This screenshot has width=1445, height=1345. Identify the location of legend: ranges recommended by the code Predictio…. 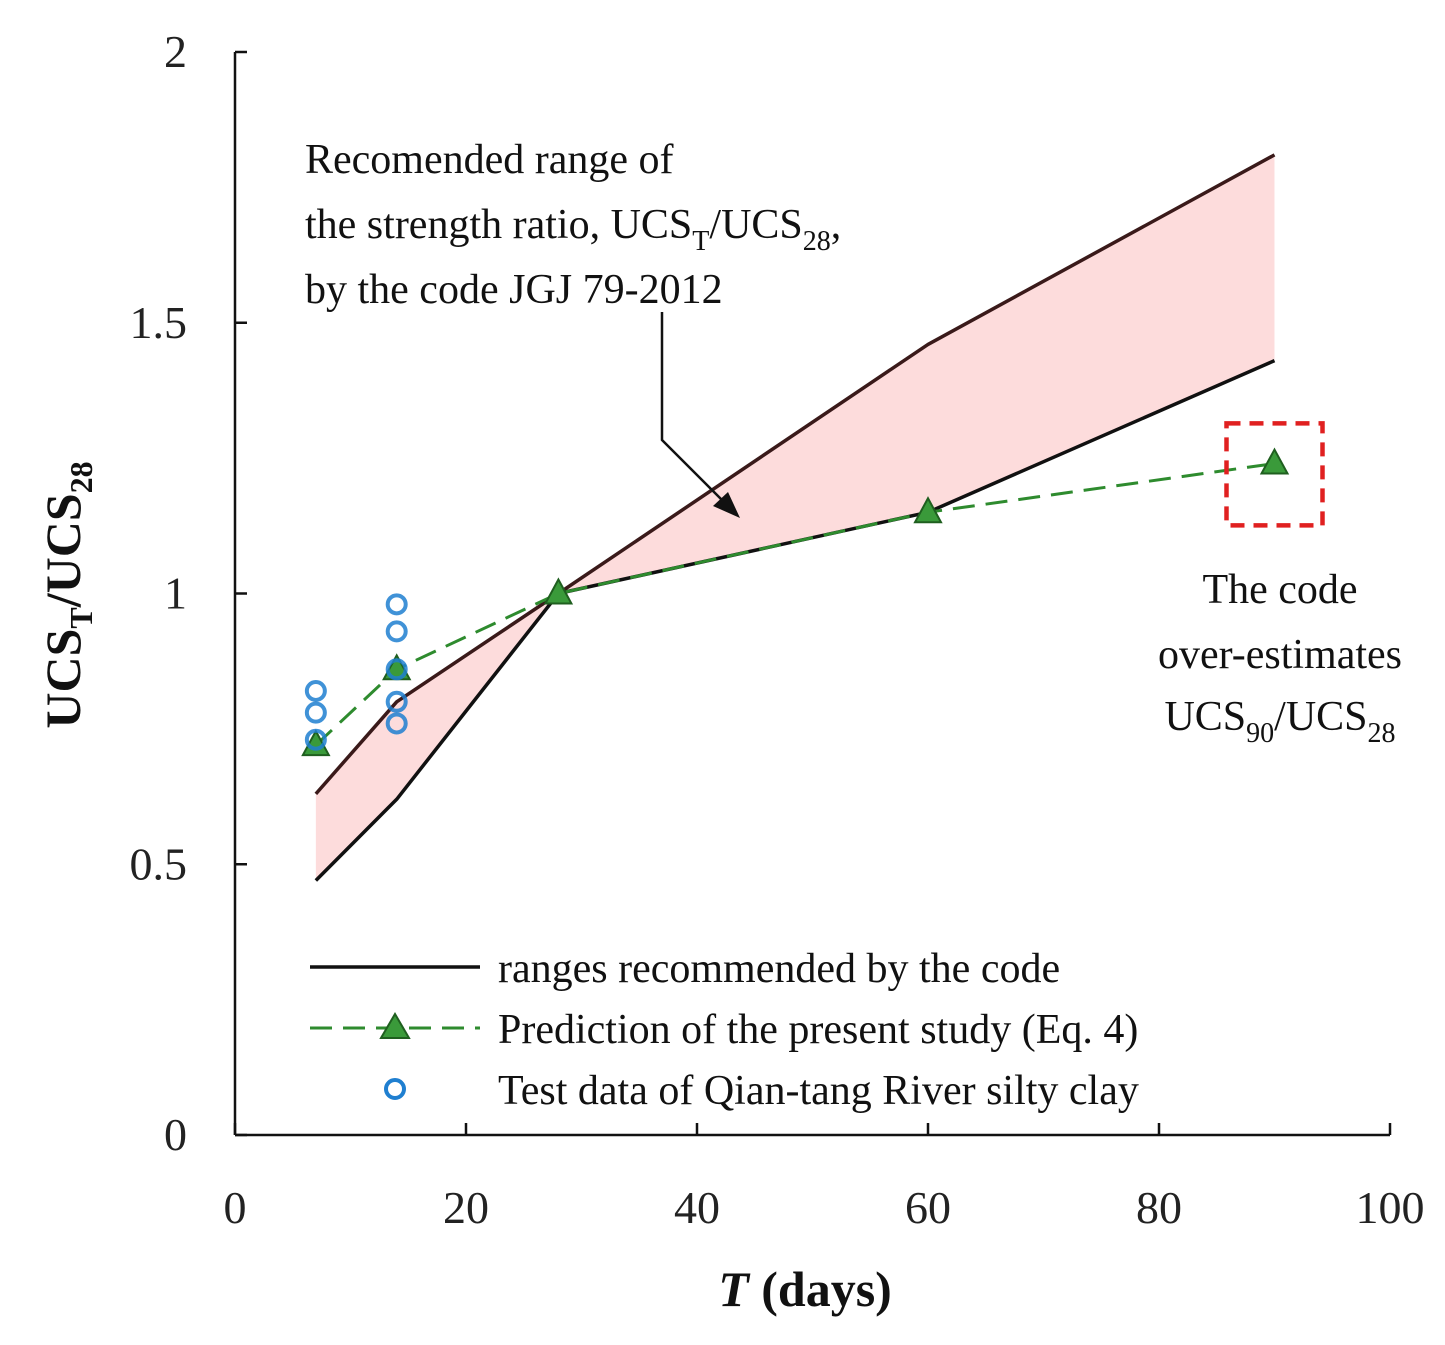
(724, 1030).